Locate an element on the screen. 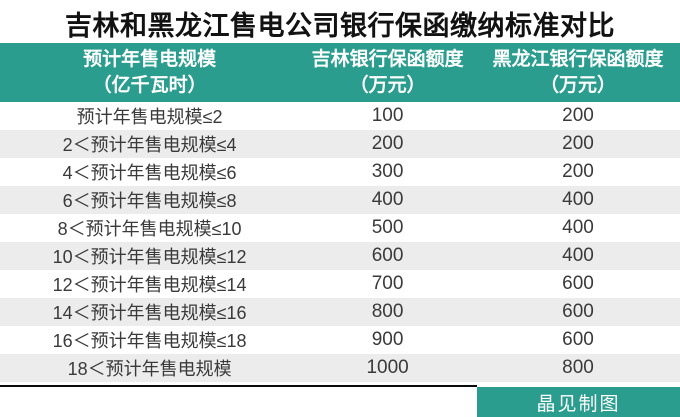  scale-cell: 2＜预计年售电规模≤4 is located at coordinates (149, 145).